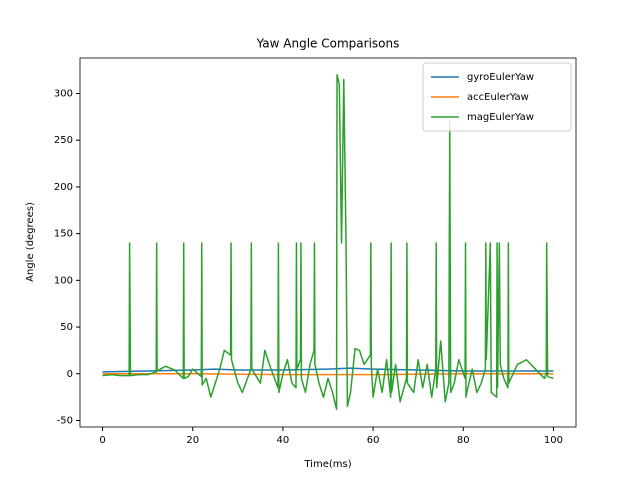 This screenshot has height=480, width=640. I want to click on x-tick-label: 80, so click(463, 440).